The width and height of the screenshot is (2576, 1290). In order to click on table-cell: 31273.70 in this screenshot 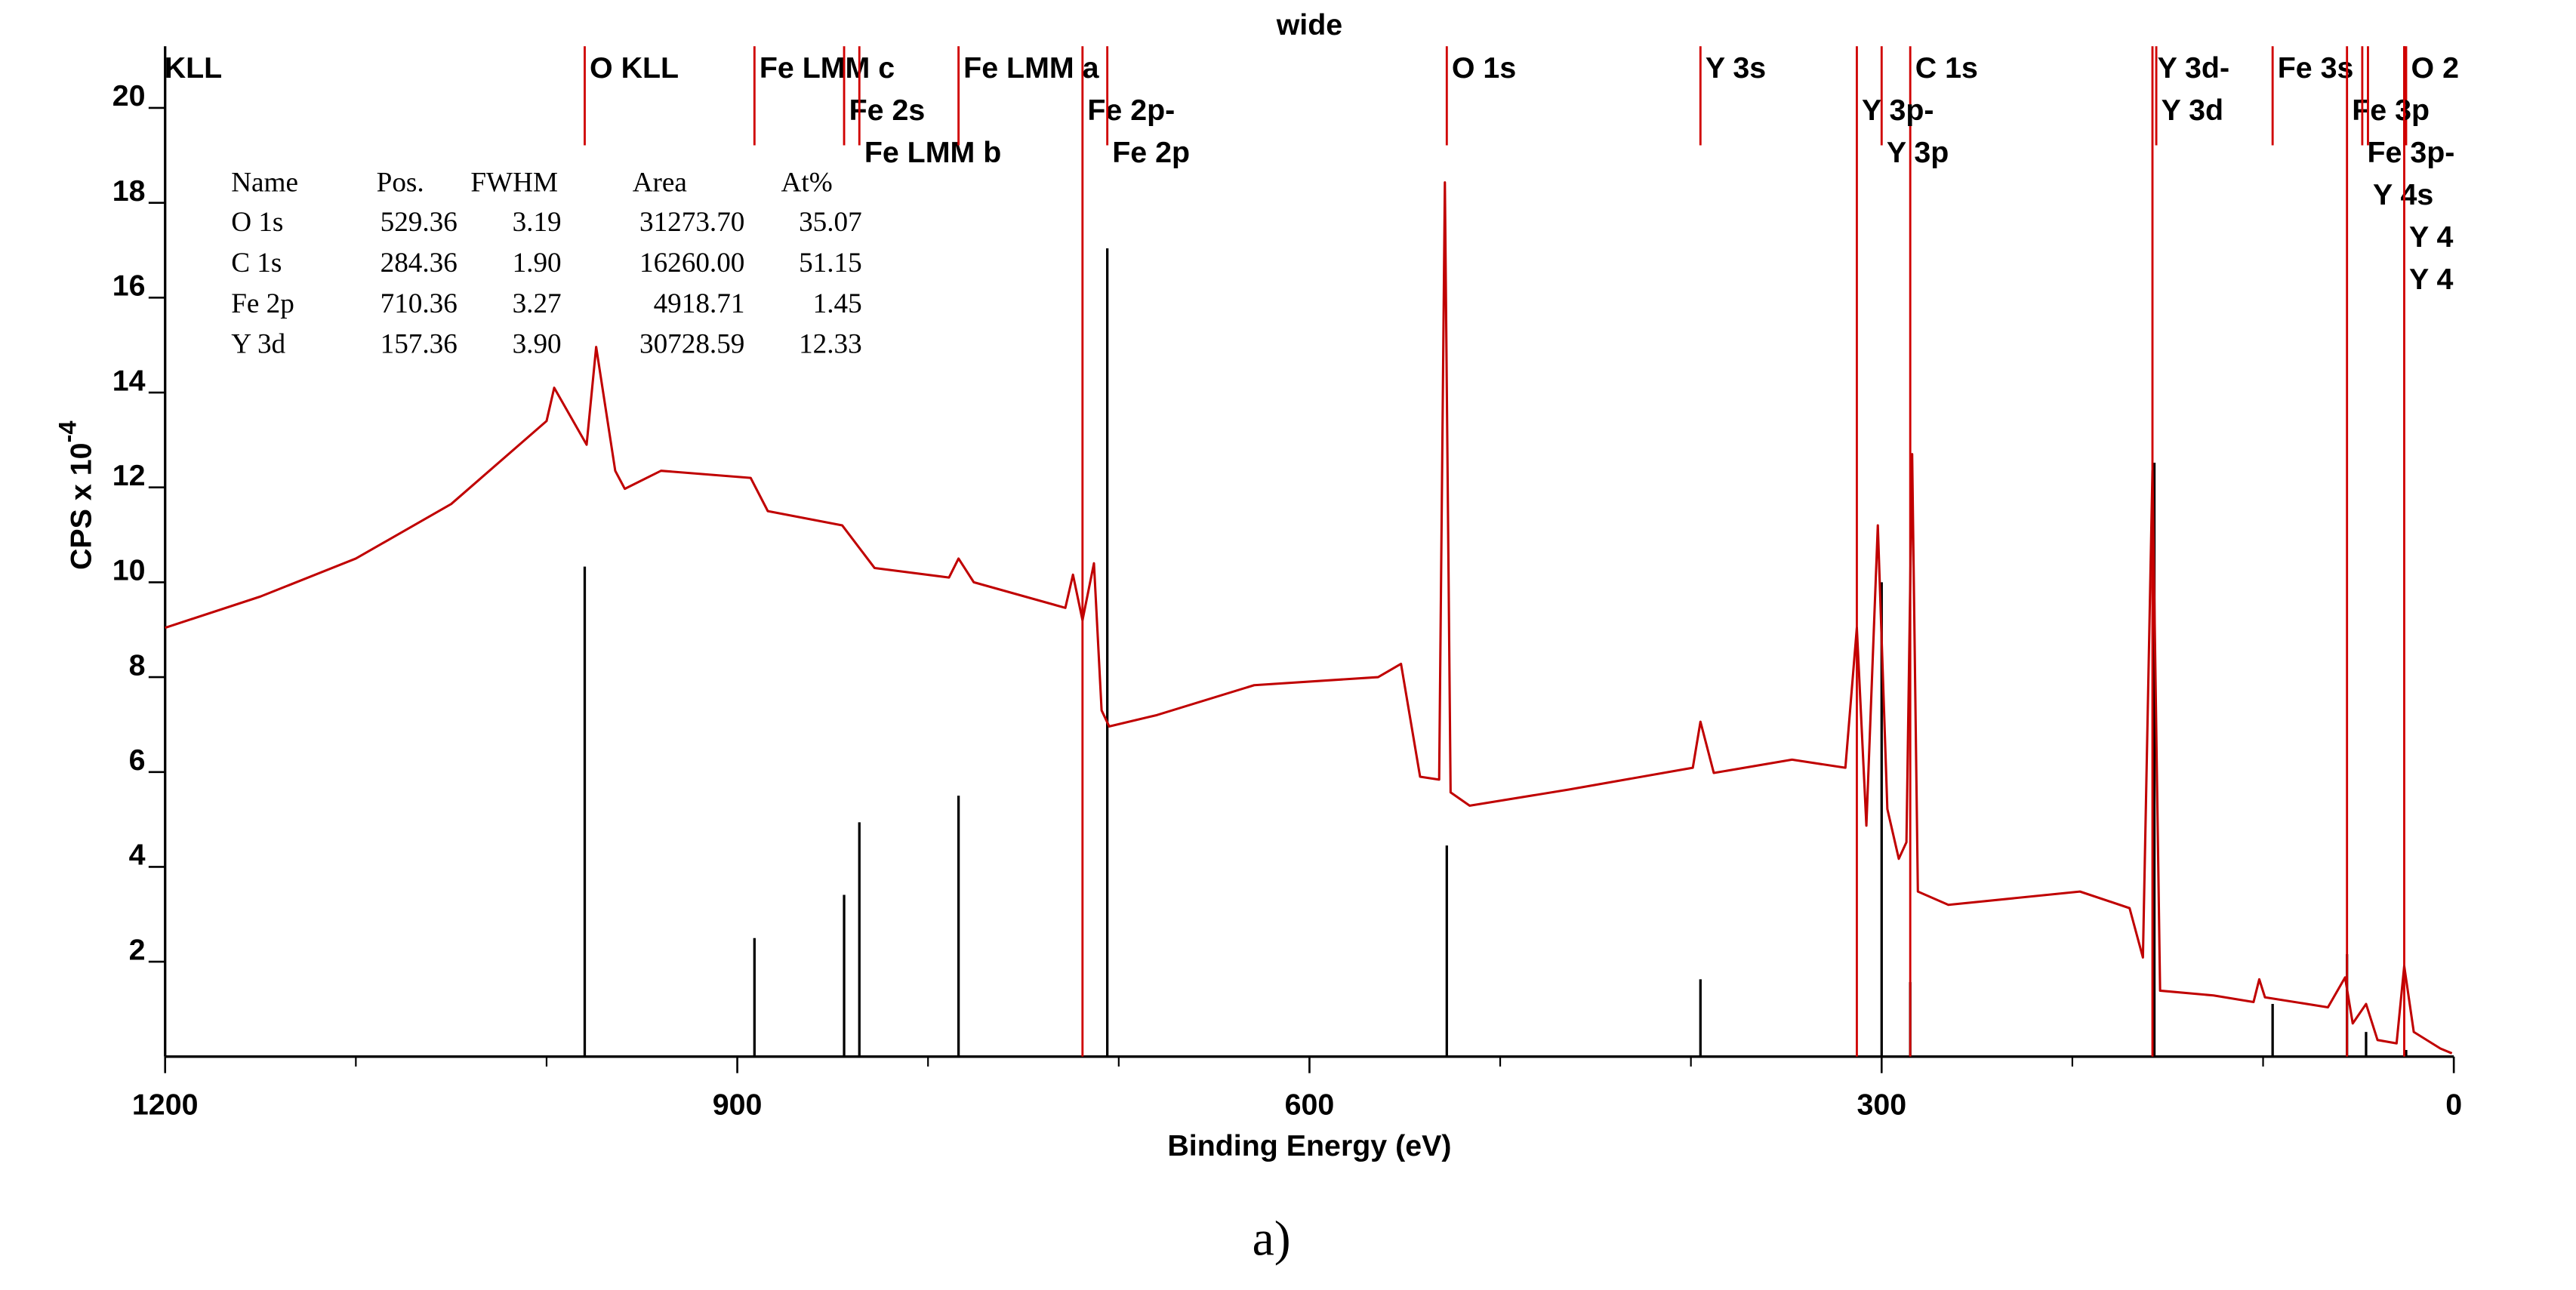, I will do `click(691, 222)`.